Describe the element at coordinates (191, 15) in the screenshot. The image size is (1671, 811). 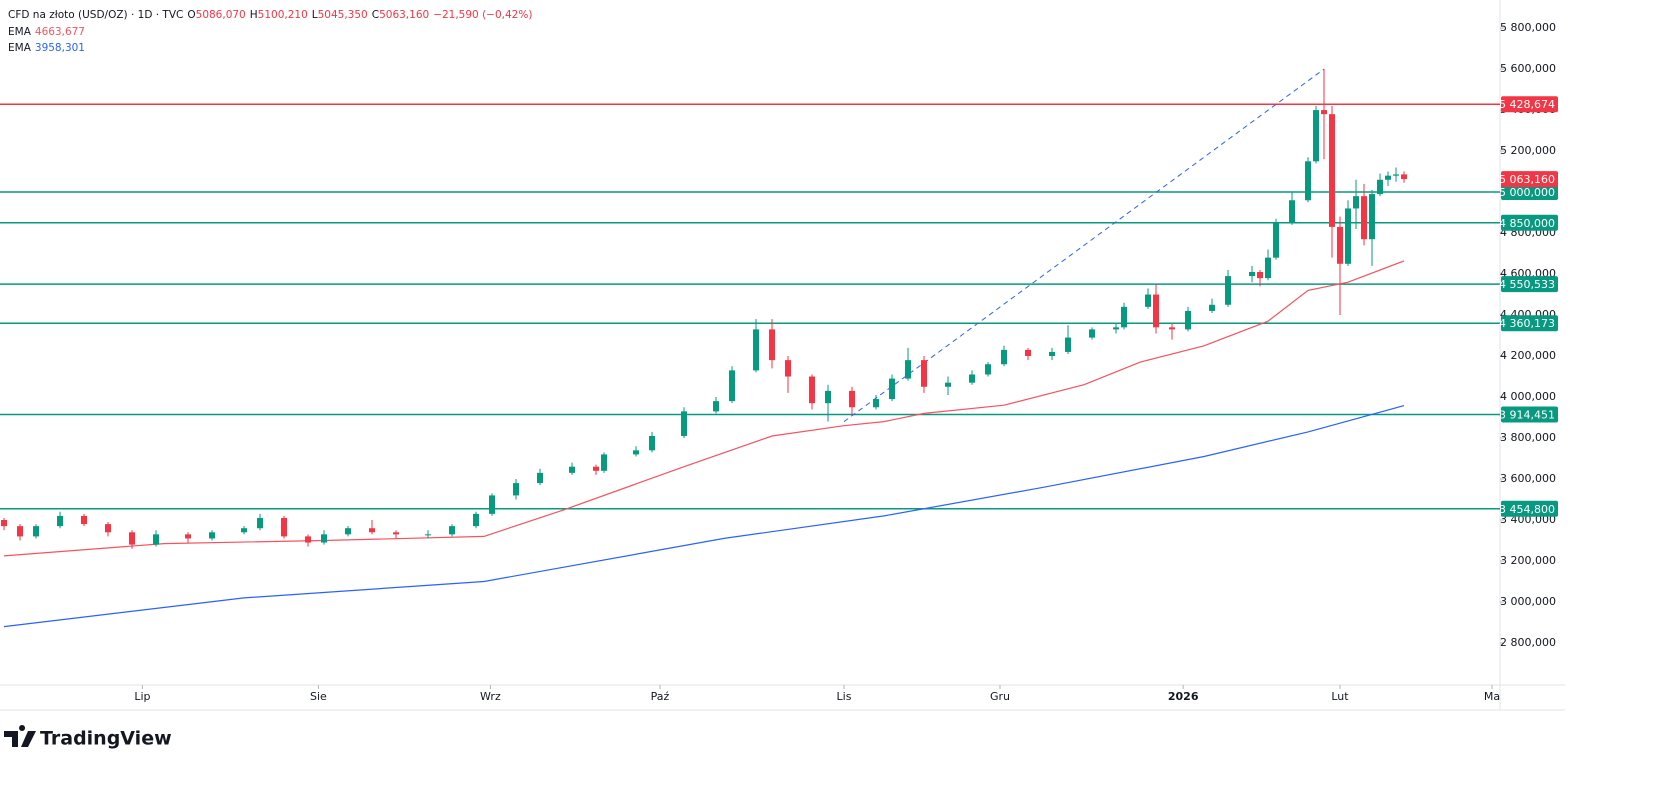
I see `ohlc-key: O` at that location.